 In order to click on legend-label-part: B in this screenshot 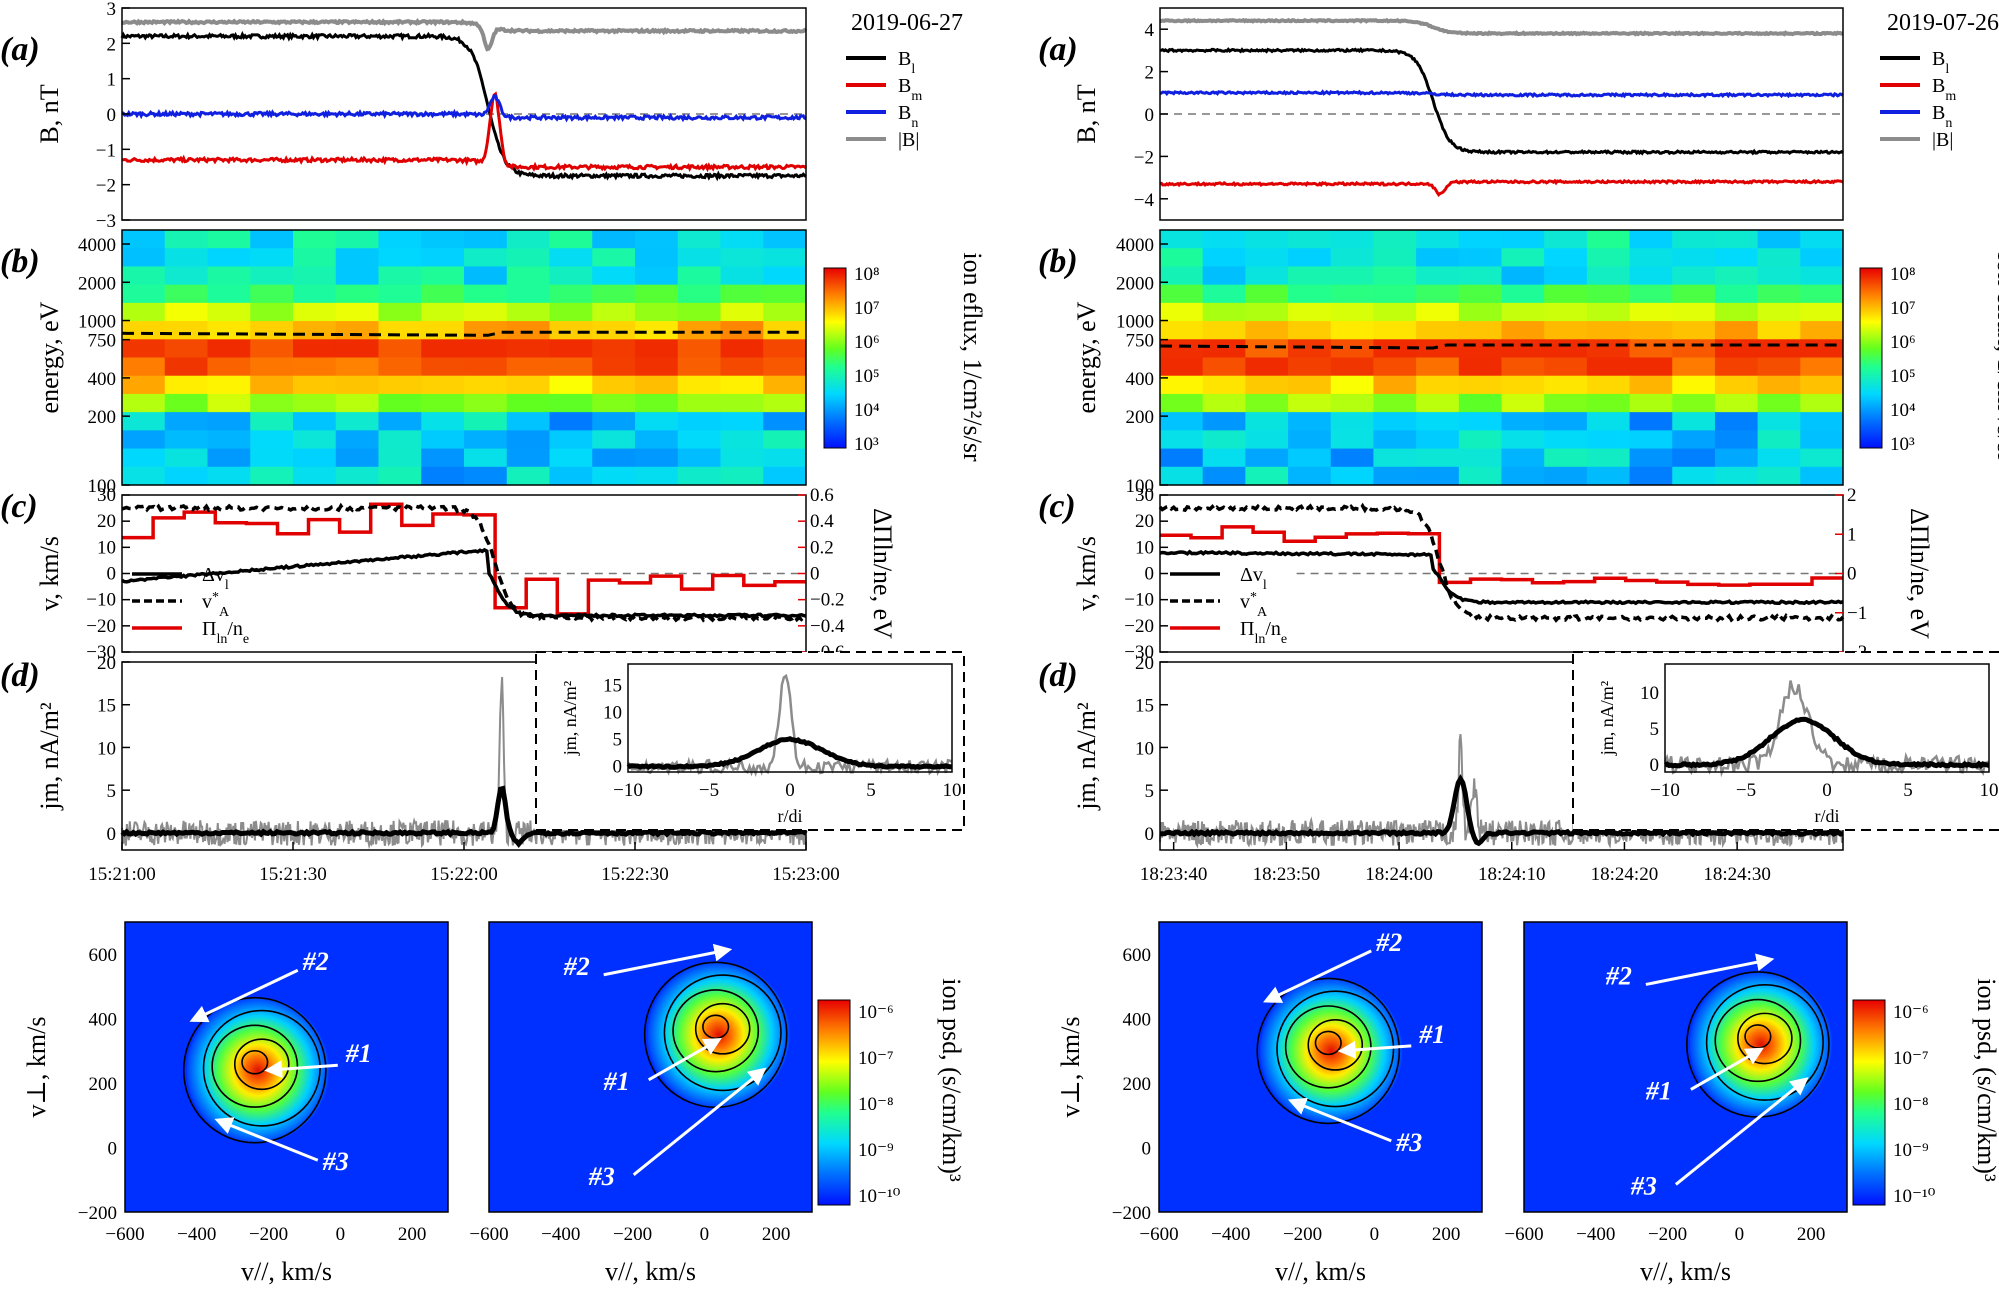, I will do `click(1938, 113)`.